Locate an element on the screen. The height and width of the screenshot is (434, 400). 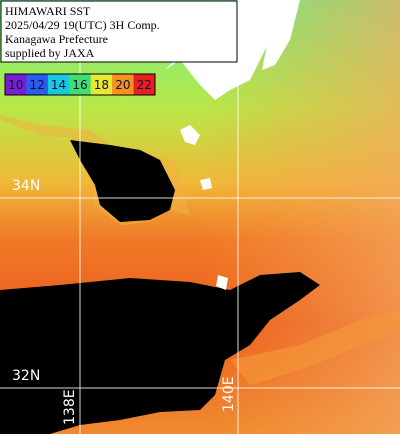
island is located at coordinates (204, 207).